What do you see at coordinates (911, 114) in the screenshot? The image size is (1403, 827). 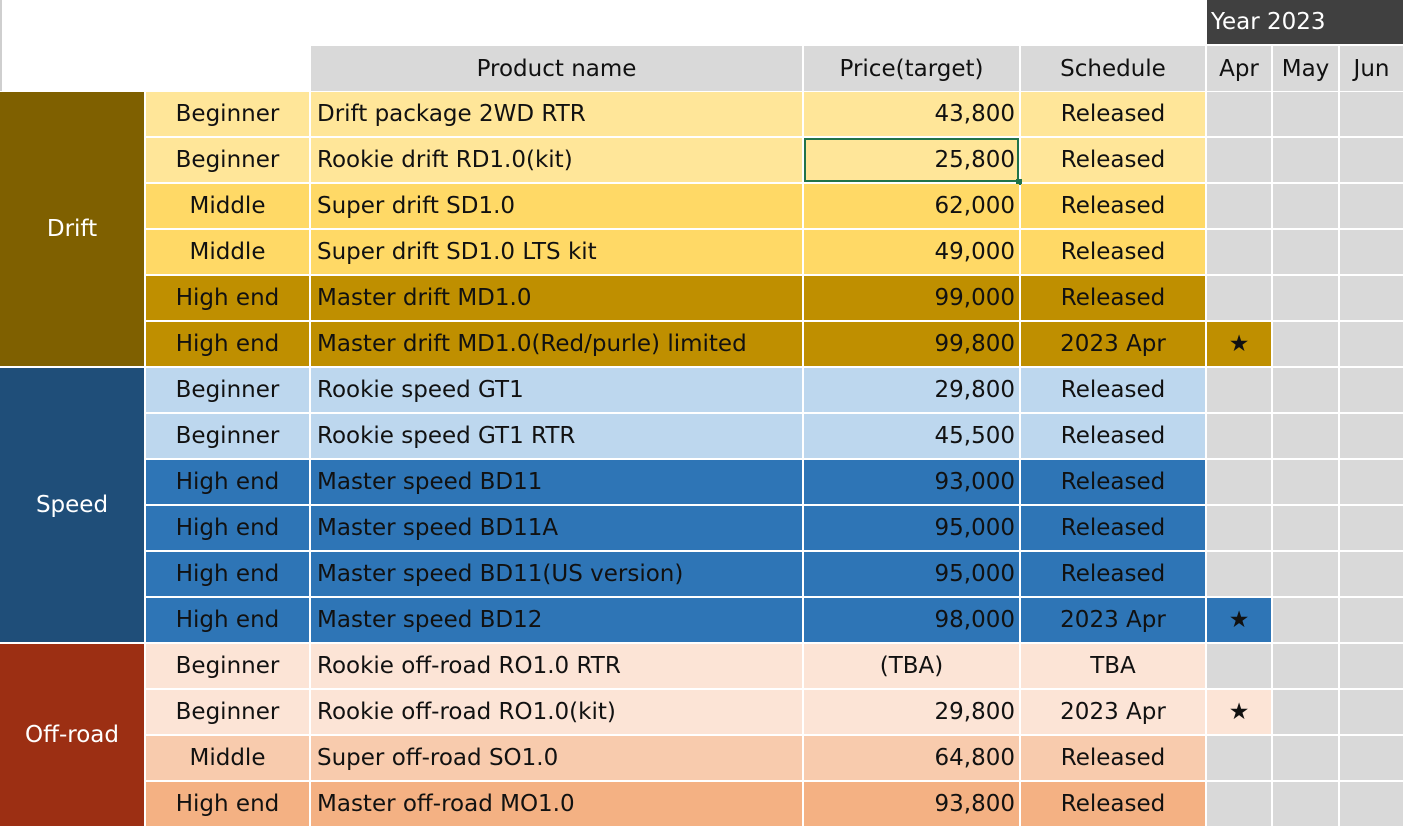 I see `price-cell: 43,800` at bounding box center [911, 114].